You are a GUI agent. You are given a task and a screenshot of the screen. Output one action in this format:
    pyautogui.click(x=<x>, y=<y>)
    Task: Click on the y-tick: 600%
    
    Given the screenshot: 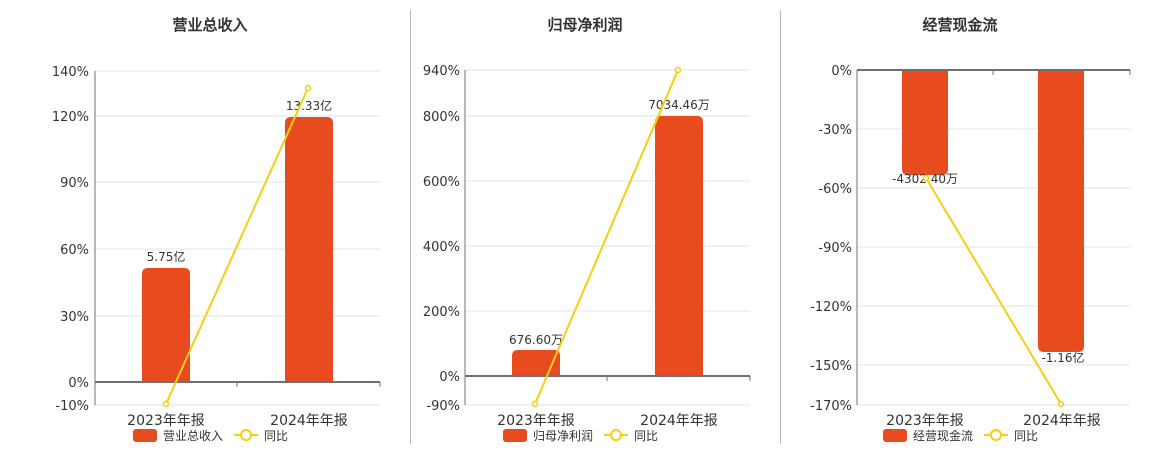 What is the action you would take?
    pyautogui.click(x=441, y=182)
    